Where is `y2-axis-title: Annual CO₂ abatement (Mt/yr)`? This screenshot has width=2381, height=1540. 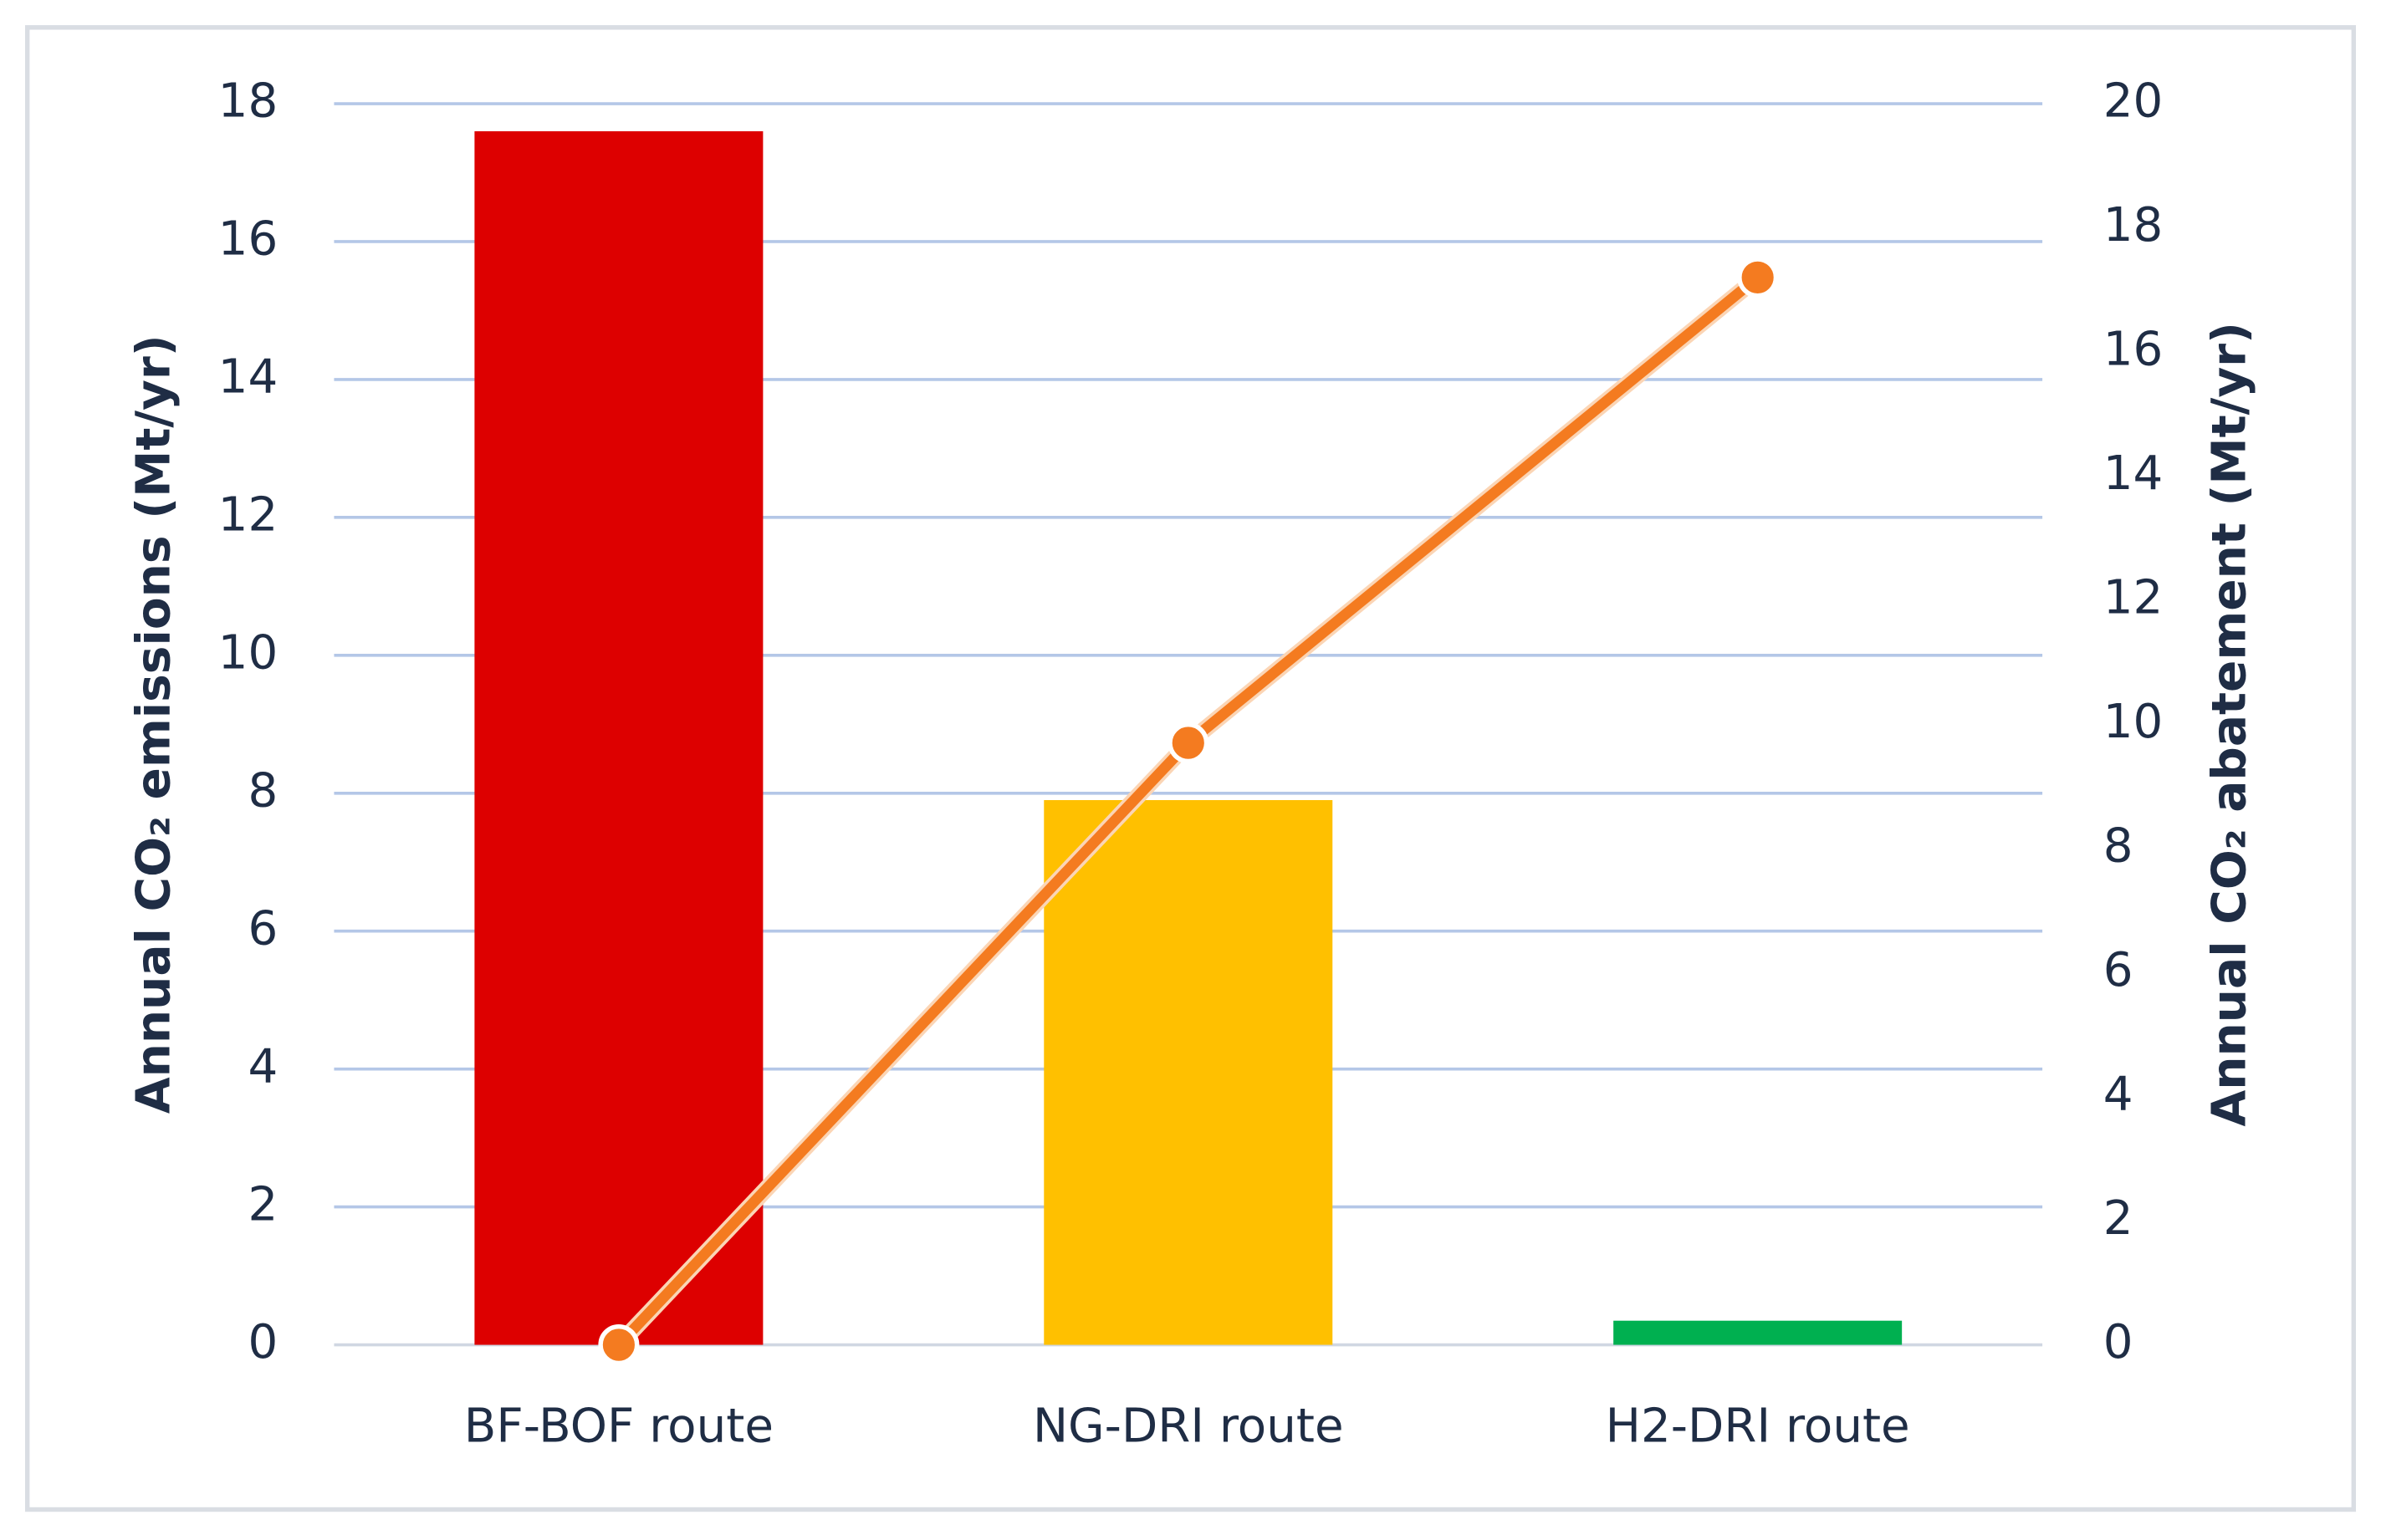 y2-axis-title: Annual CO₂ abatement (Mt/yr) is located at coordinates (2230, 724).